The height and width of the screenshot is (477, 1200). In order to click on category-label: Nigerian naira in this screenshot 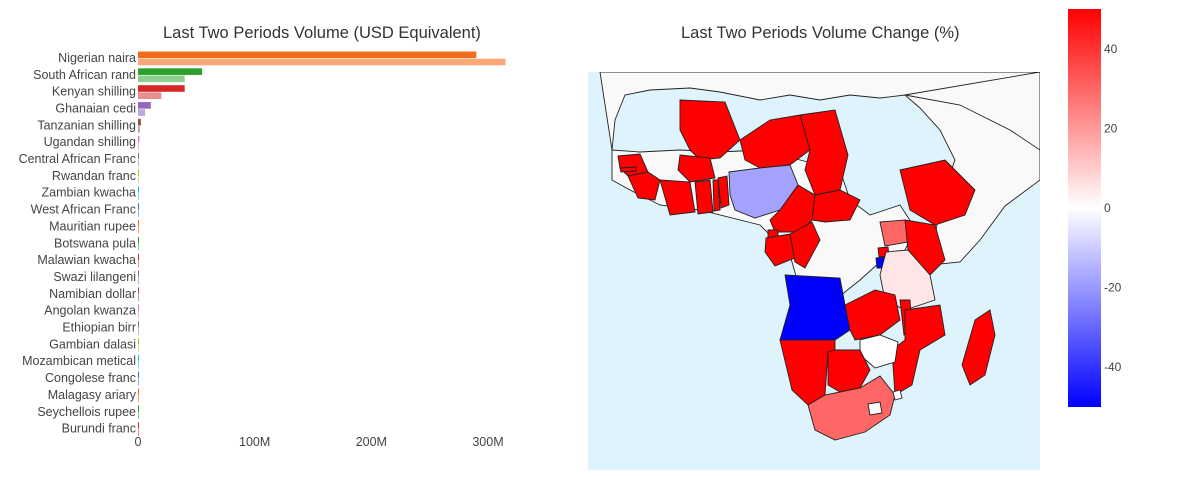, I will do `click(97, 58)`.